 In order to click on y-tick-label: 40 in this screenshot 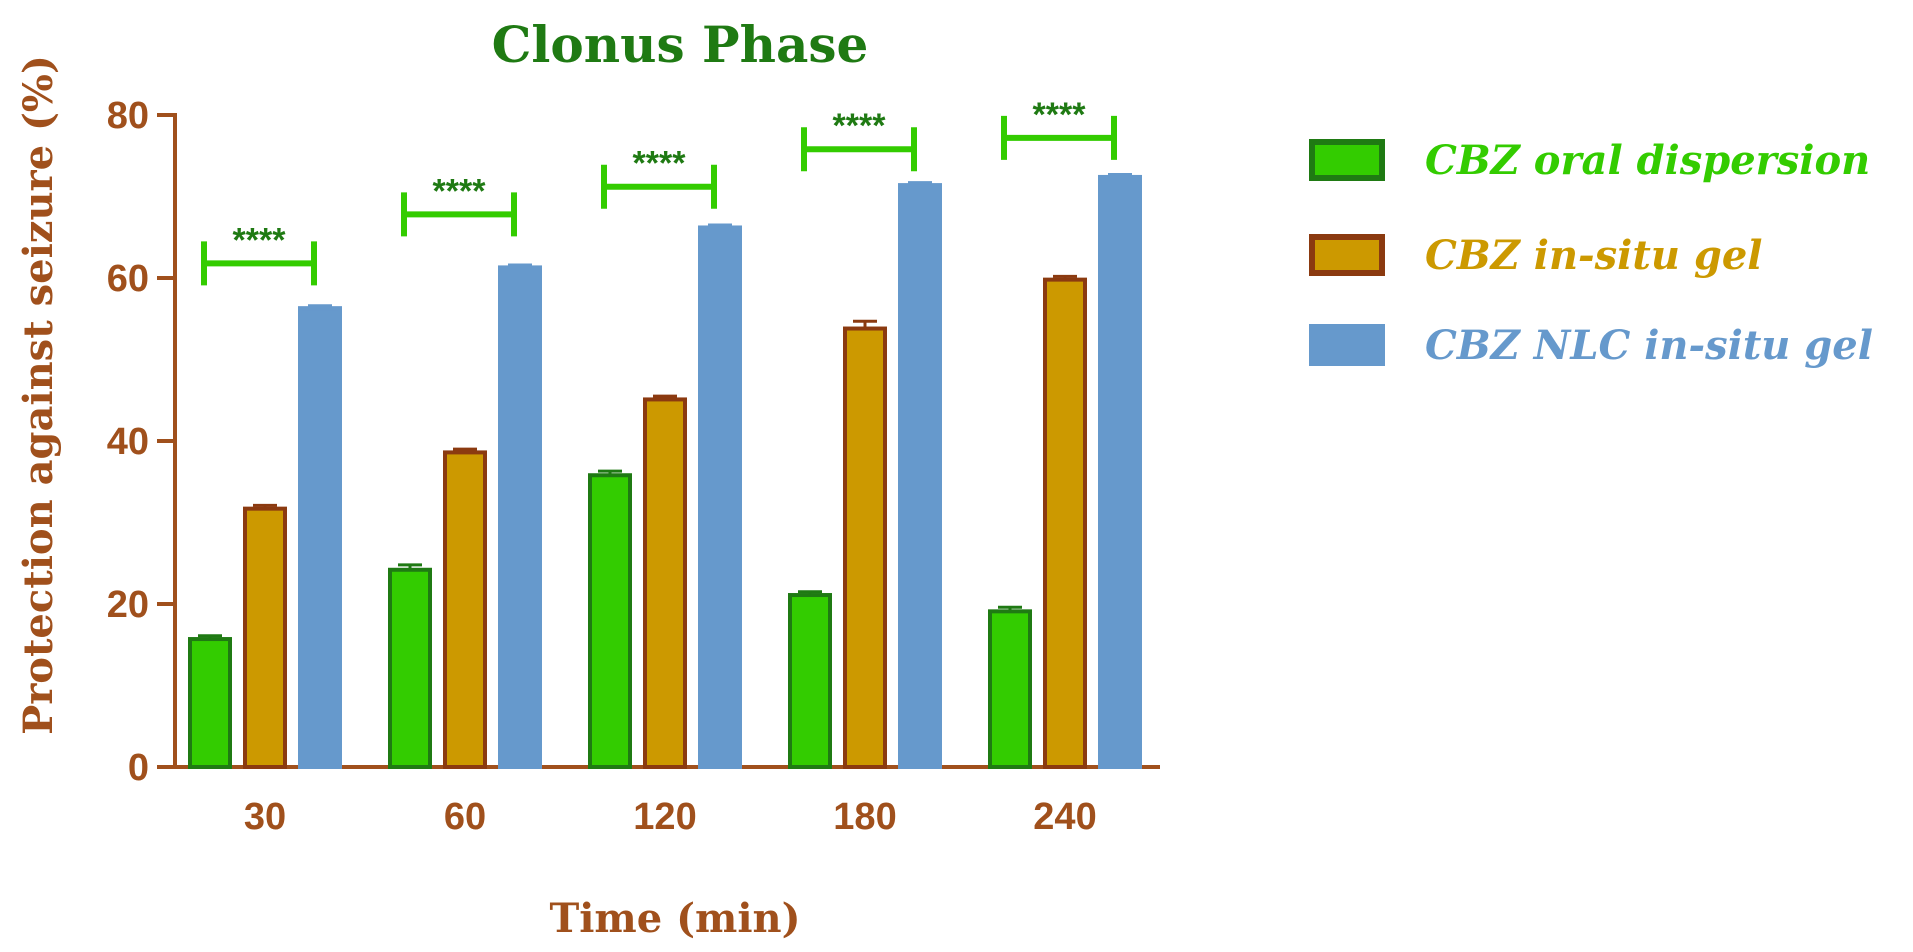, I will do `click(128, 442)`.